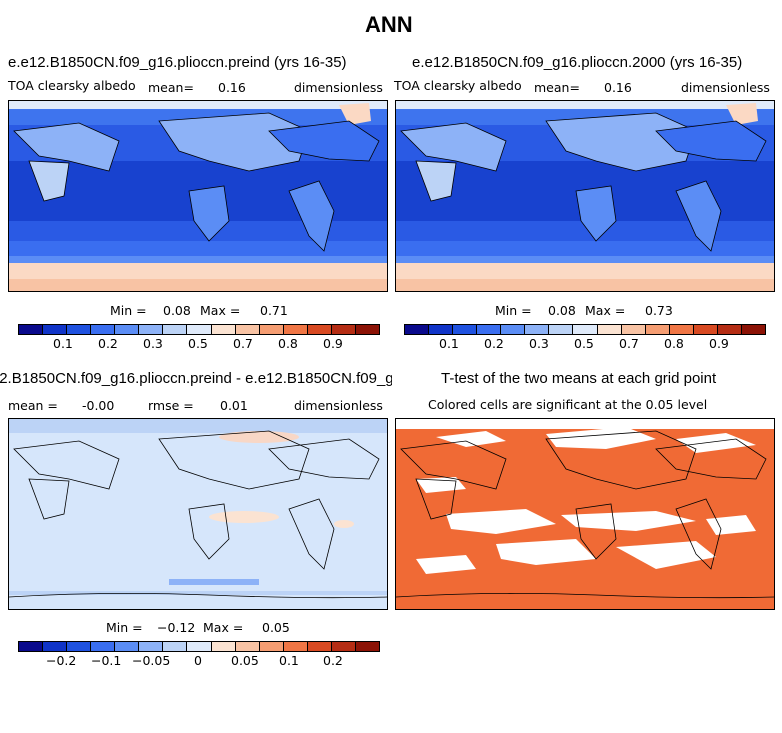  What do you see at coordinates (124, 627) in the screenshot?
I see `panel-3-min-label: Min =` at bounding box center [124, 627].